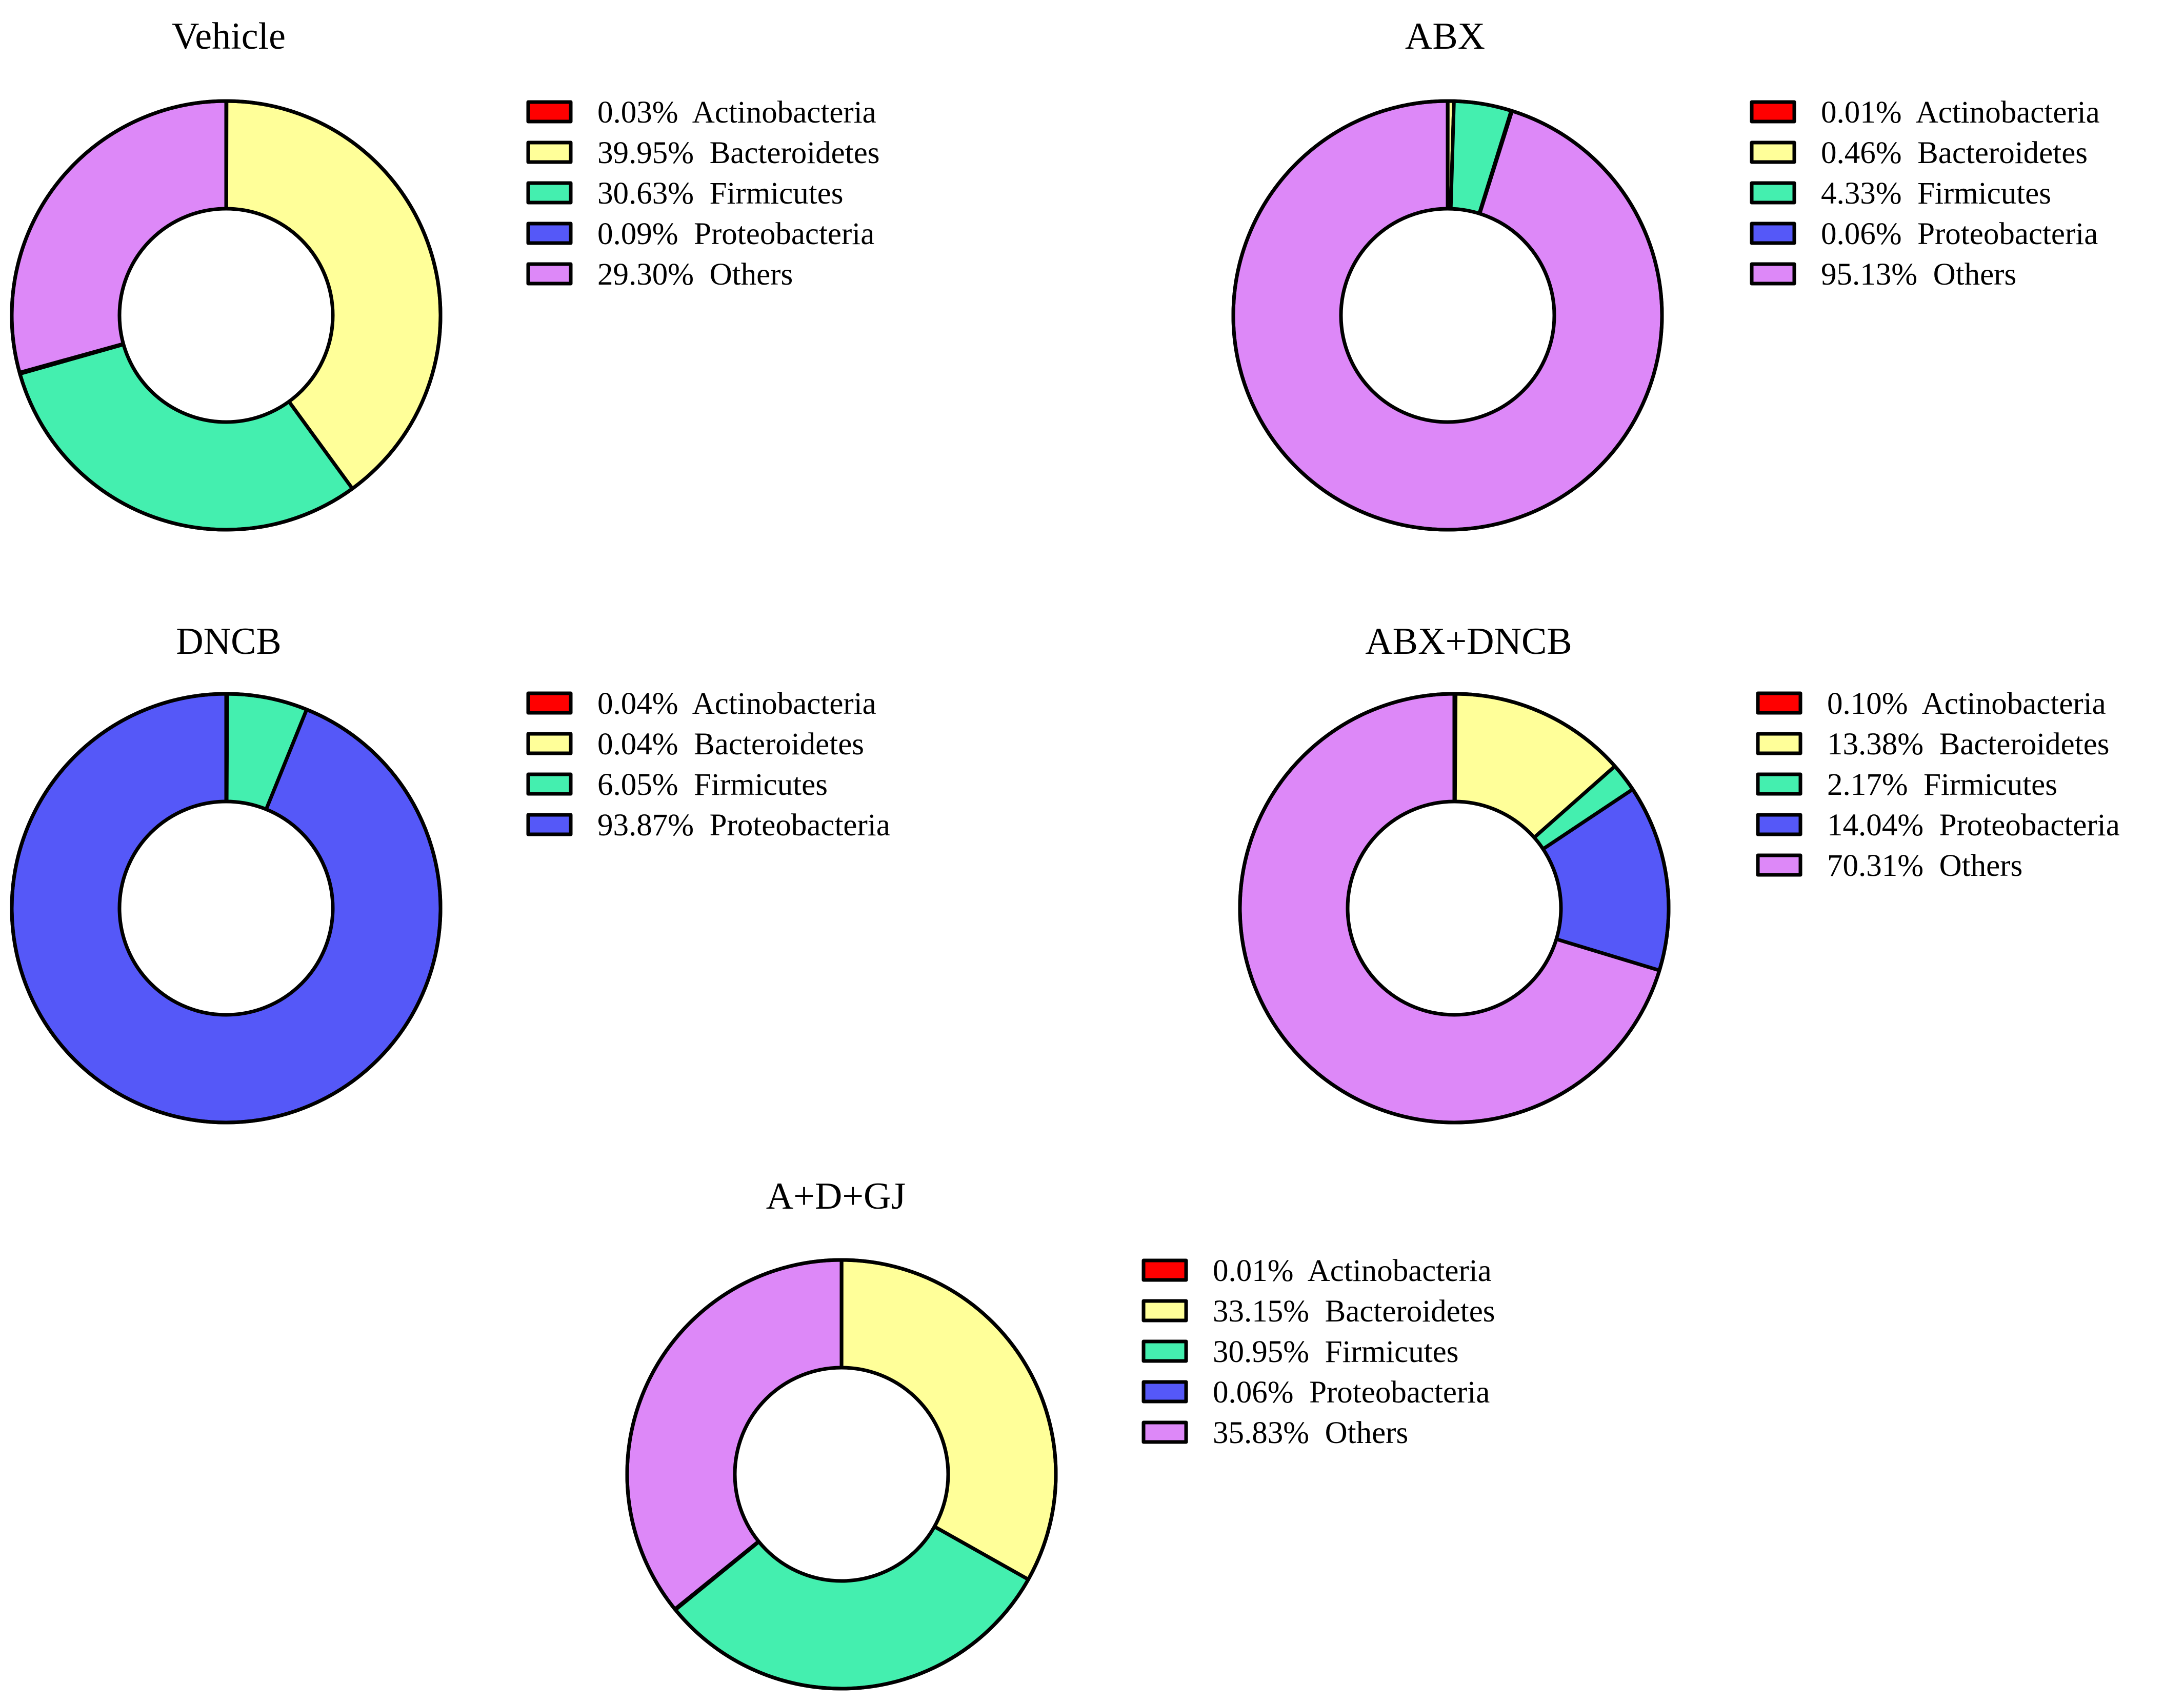 The height and width of the screenshot is (1703, 2184). Describe the element at coordinates (550, 824) in the screenshot. I see `legend-swatch-dncb-proteobacteria` at that location.